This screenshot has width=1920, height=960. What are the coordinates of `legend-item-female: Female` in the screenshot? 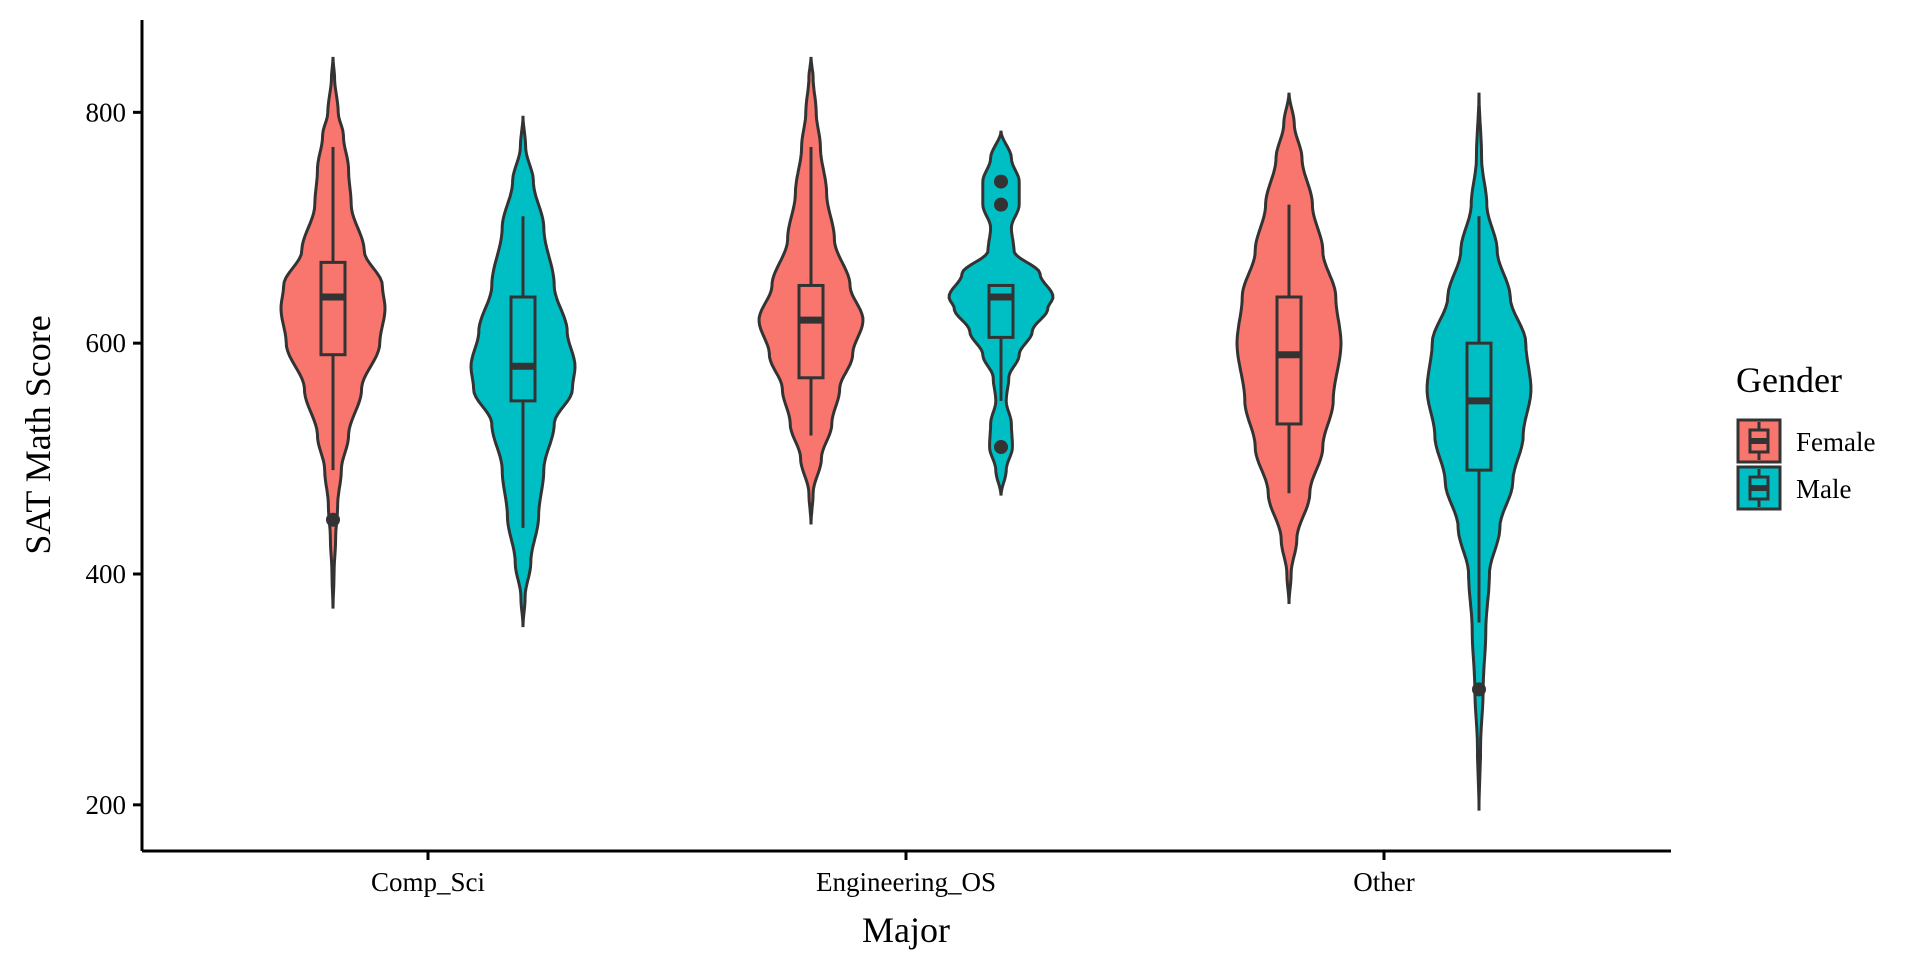 It's located at (1805, 441).